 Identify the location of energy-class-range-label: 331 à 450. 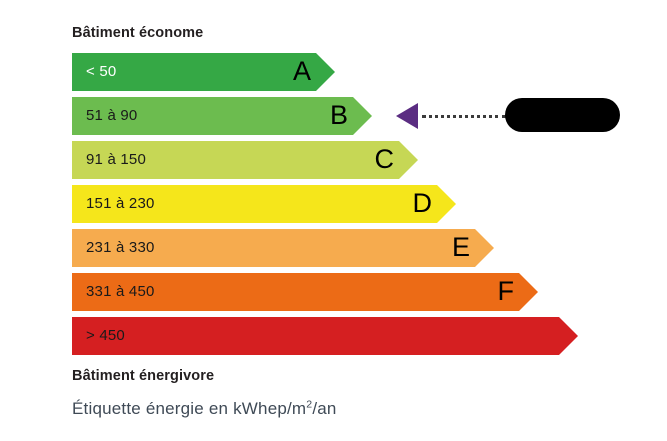
(120, 291).